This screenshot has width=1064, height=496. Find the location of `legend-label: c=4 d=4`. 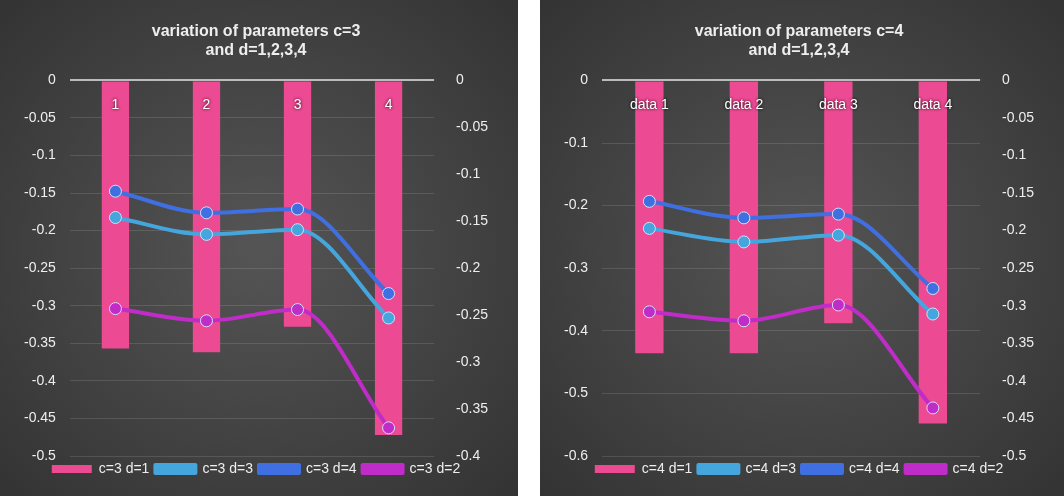

legend-label: c=4 d=4 is located at coordinates (874, 467).